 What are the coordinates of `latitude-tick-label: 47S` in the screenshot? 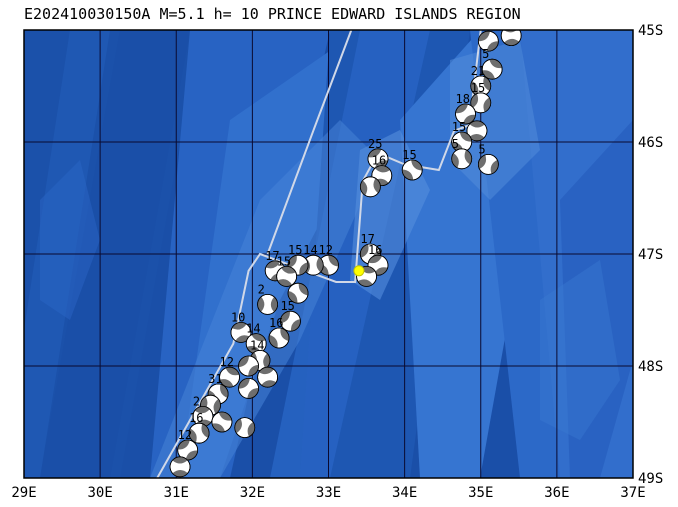 It's located at (650, 255).